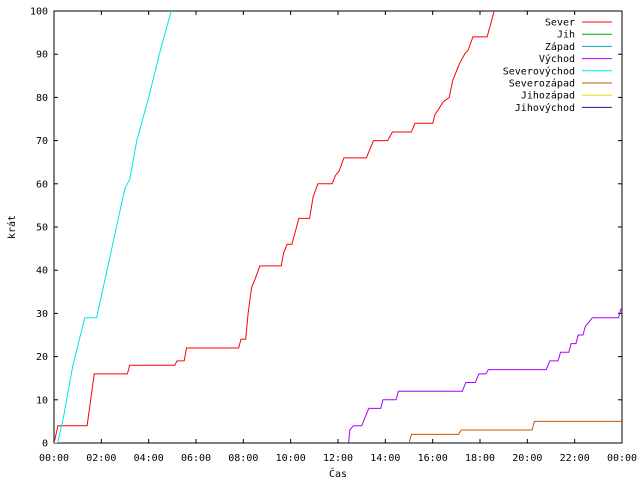 Image resolution: width=640 pixels, height=480 pixels. What do you see at coordinates (42, 55) in the screenshot?
I see `y-tick-label: 90` at bounding box center [42, 55].